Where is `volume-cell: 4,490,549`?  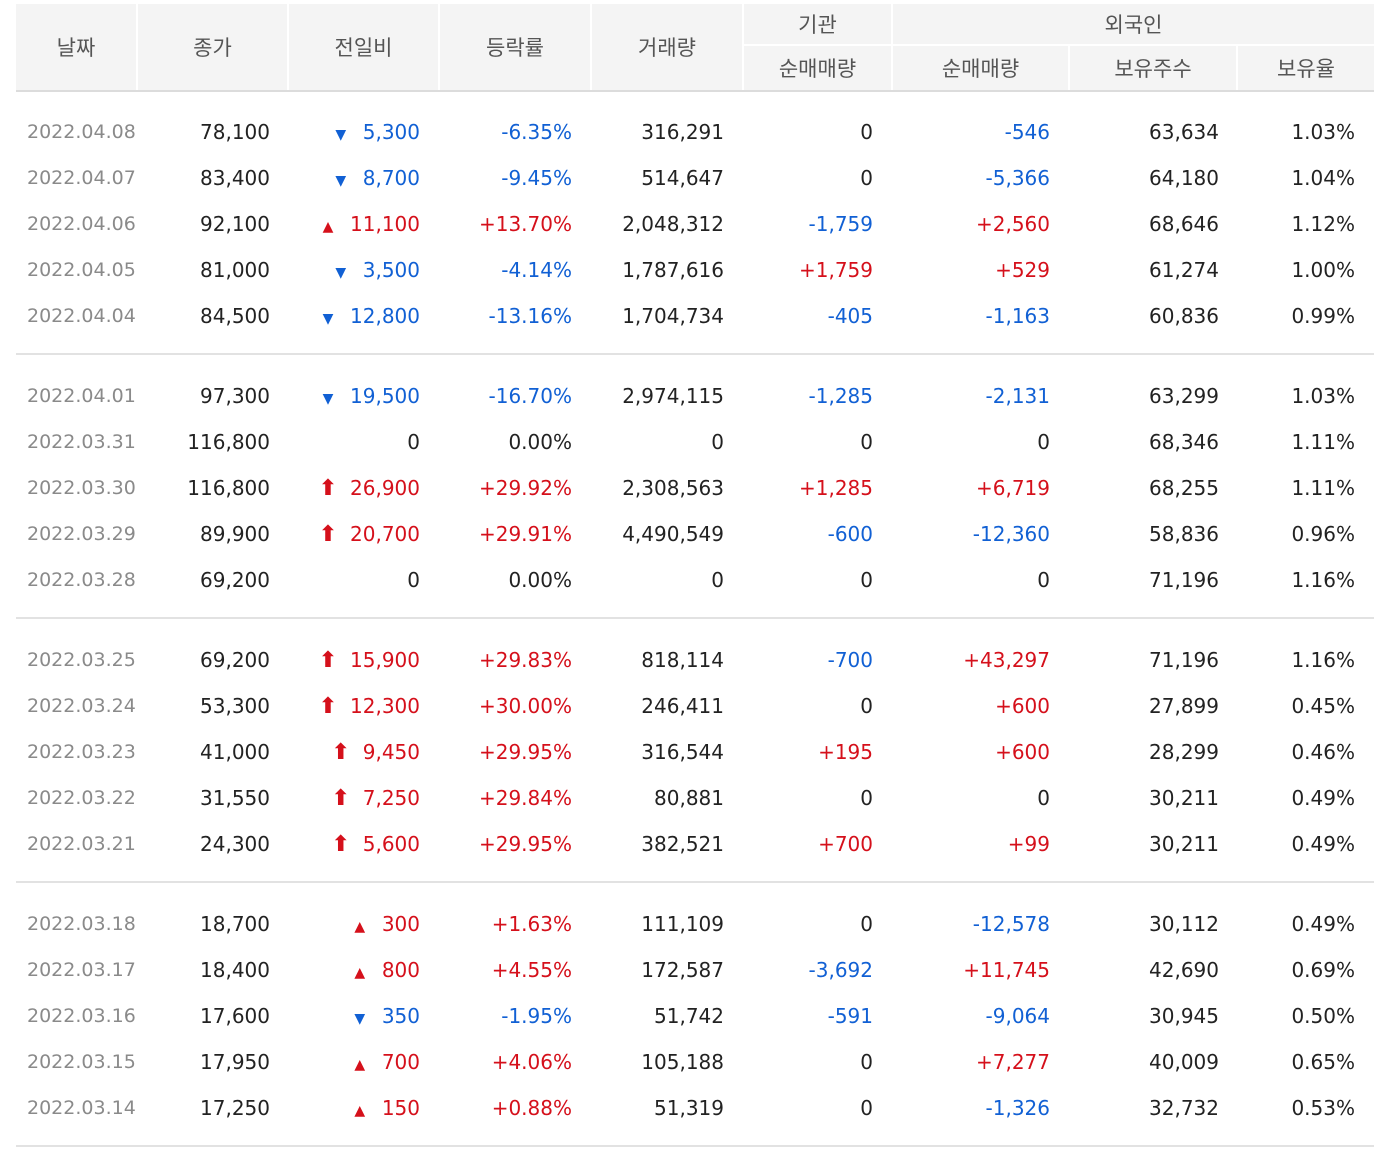
volume-cell: 4,490,549 is located at coordinates (673, 534).